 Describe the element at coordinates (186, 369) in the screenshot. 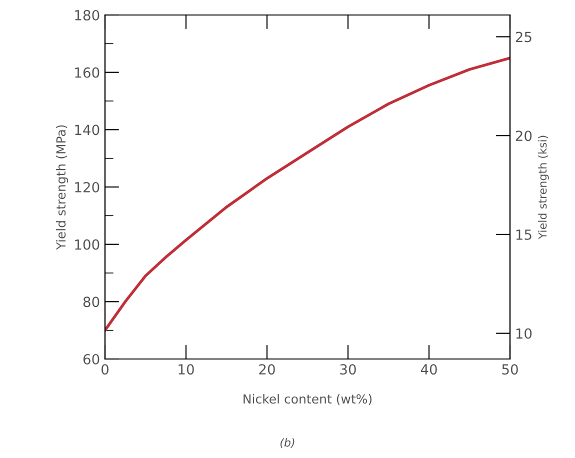

I see `x-tick-label: 10` at that location.